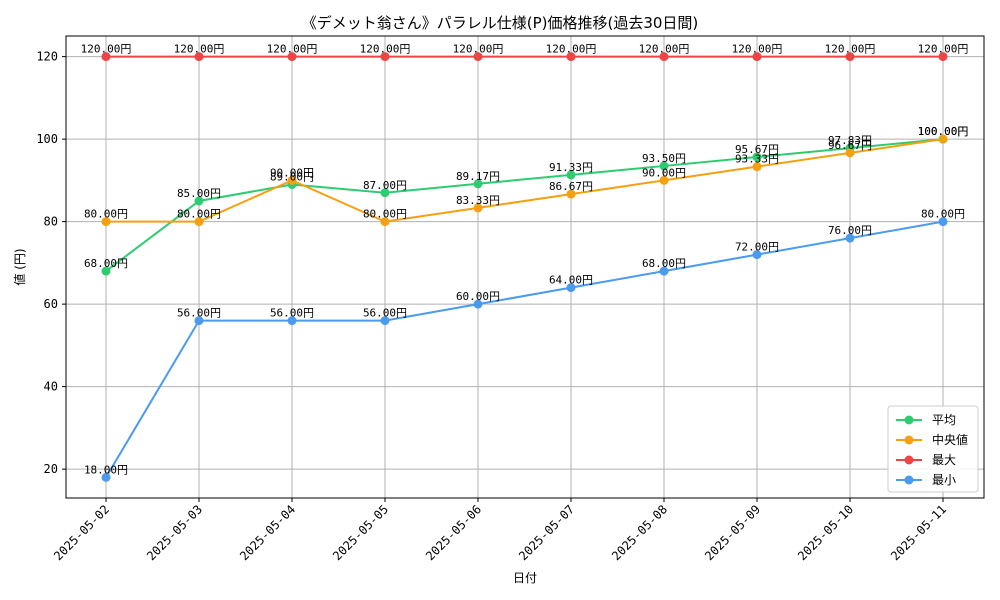 The image size is (1000, 600). I want to click on data-label: 96.67円, so click(850, 145).